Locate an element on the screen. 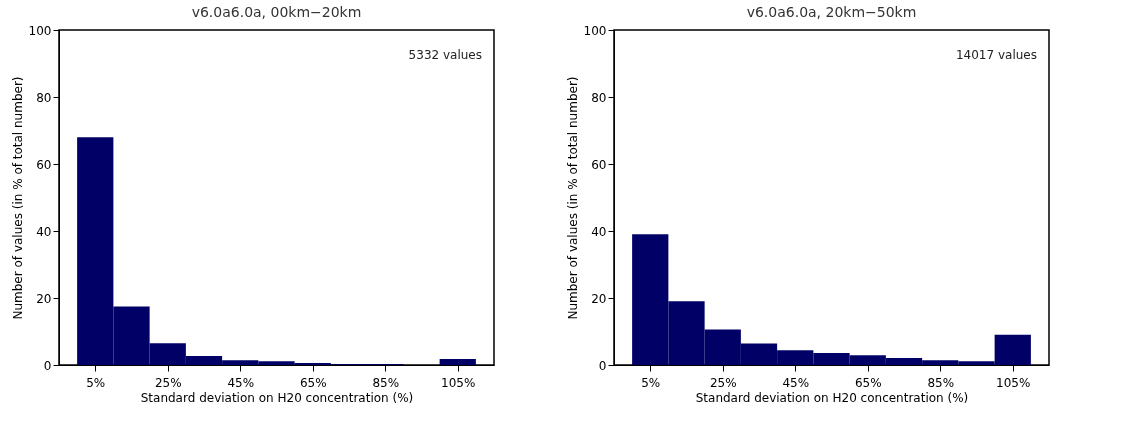 The width and height of the screenshot is (1124, 429). chart-title: v6.0a6.0a, 00km−20km is located at coordinates (276, 12).